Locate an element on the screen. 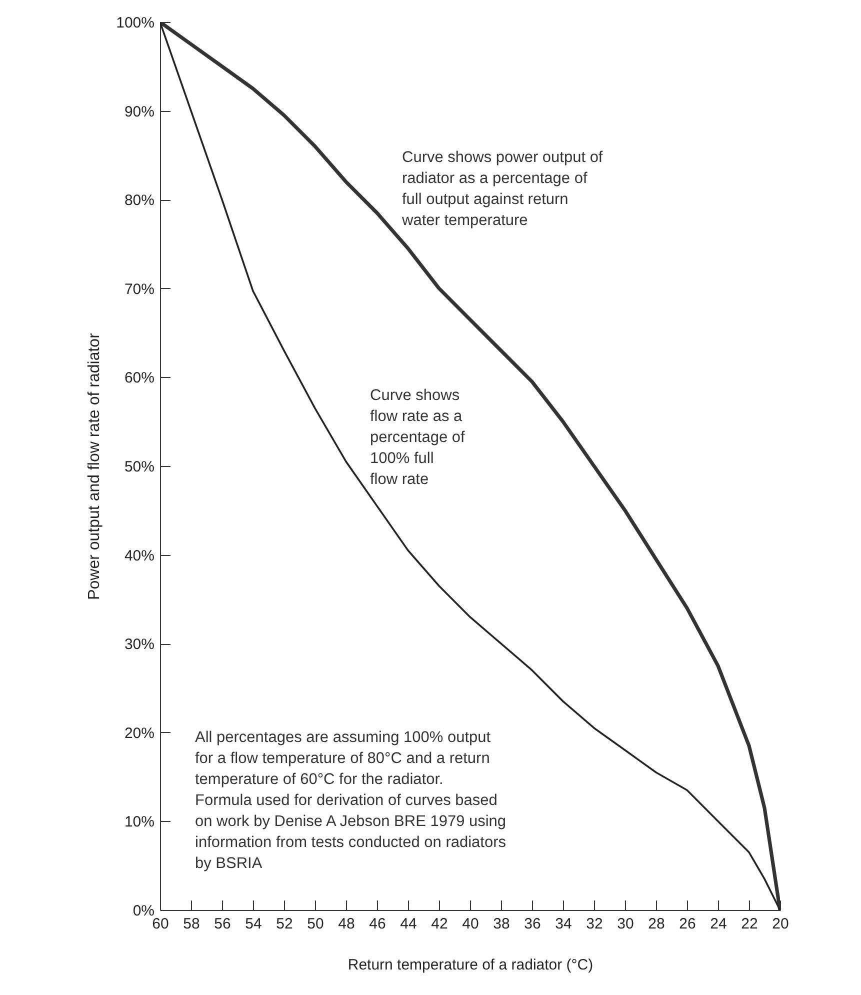 The height and width of the screenshot is (995, 861). y-tick-label: 80% is located at coordinates (139, 201).